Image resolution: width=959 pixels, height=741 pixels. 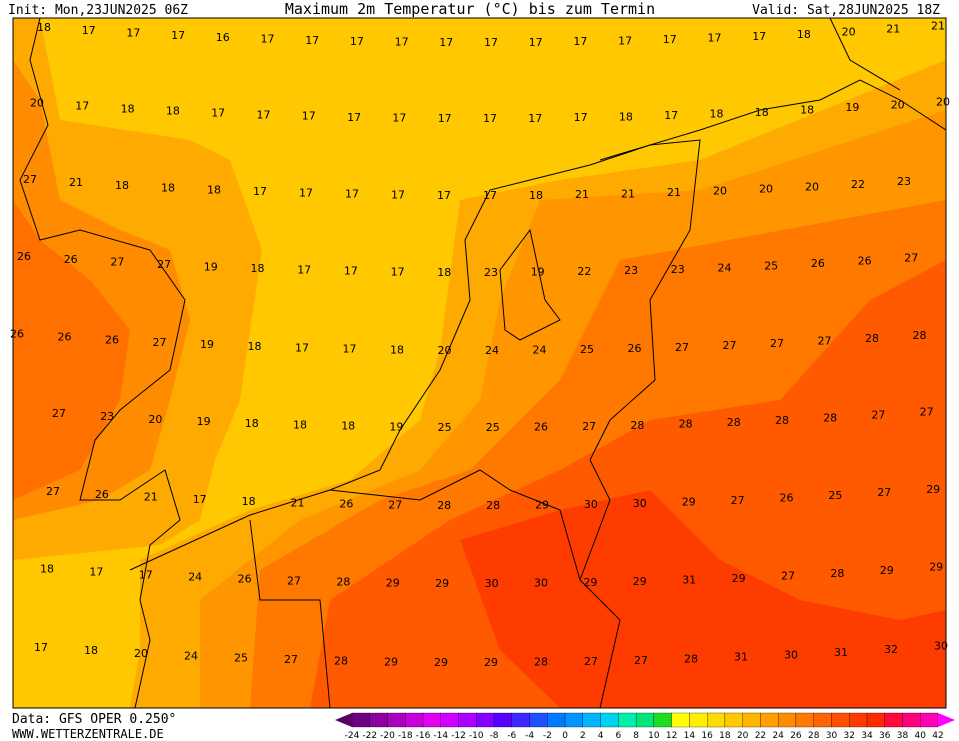 I want to click on temp-zone, so click(x=703, y=599).